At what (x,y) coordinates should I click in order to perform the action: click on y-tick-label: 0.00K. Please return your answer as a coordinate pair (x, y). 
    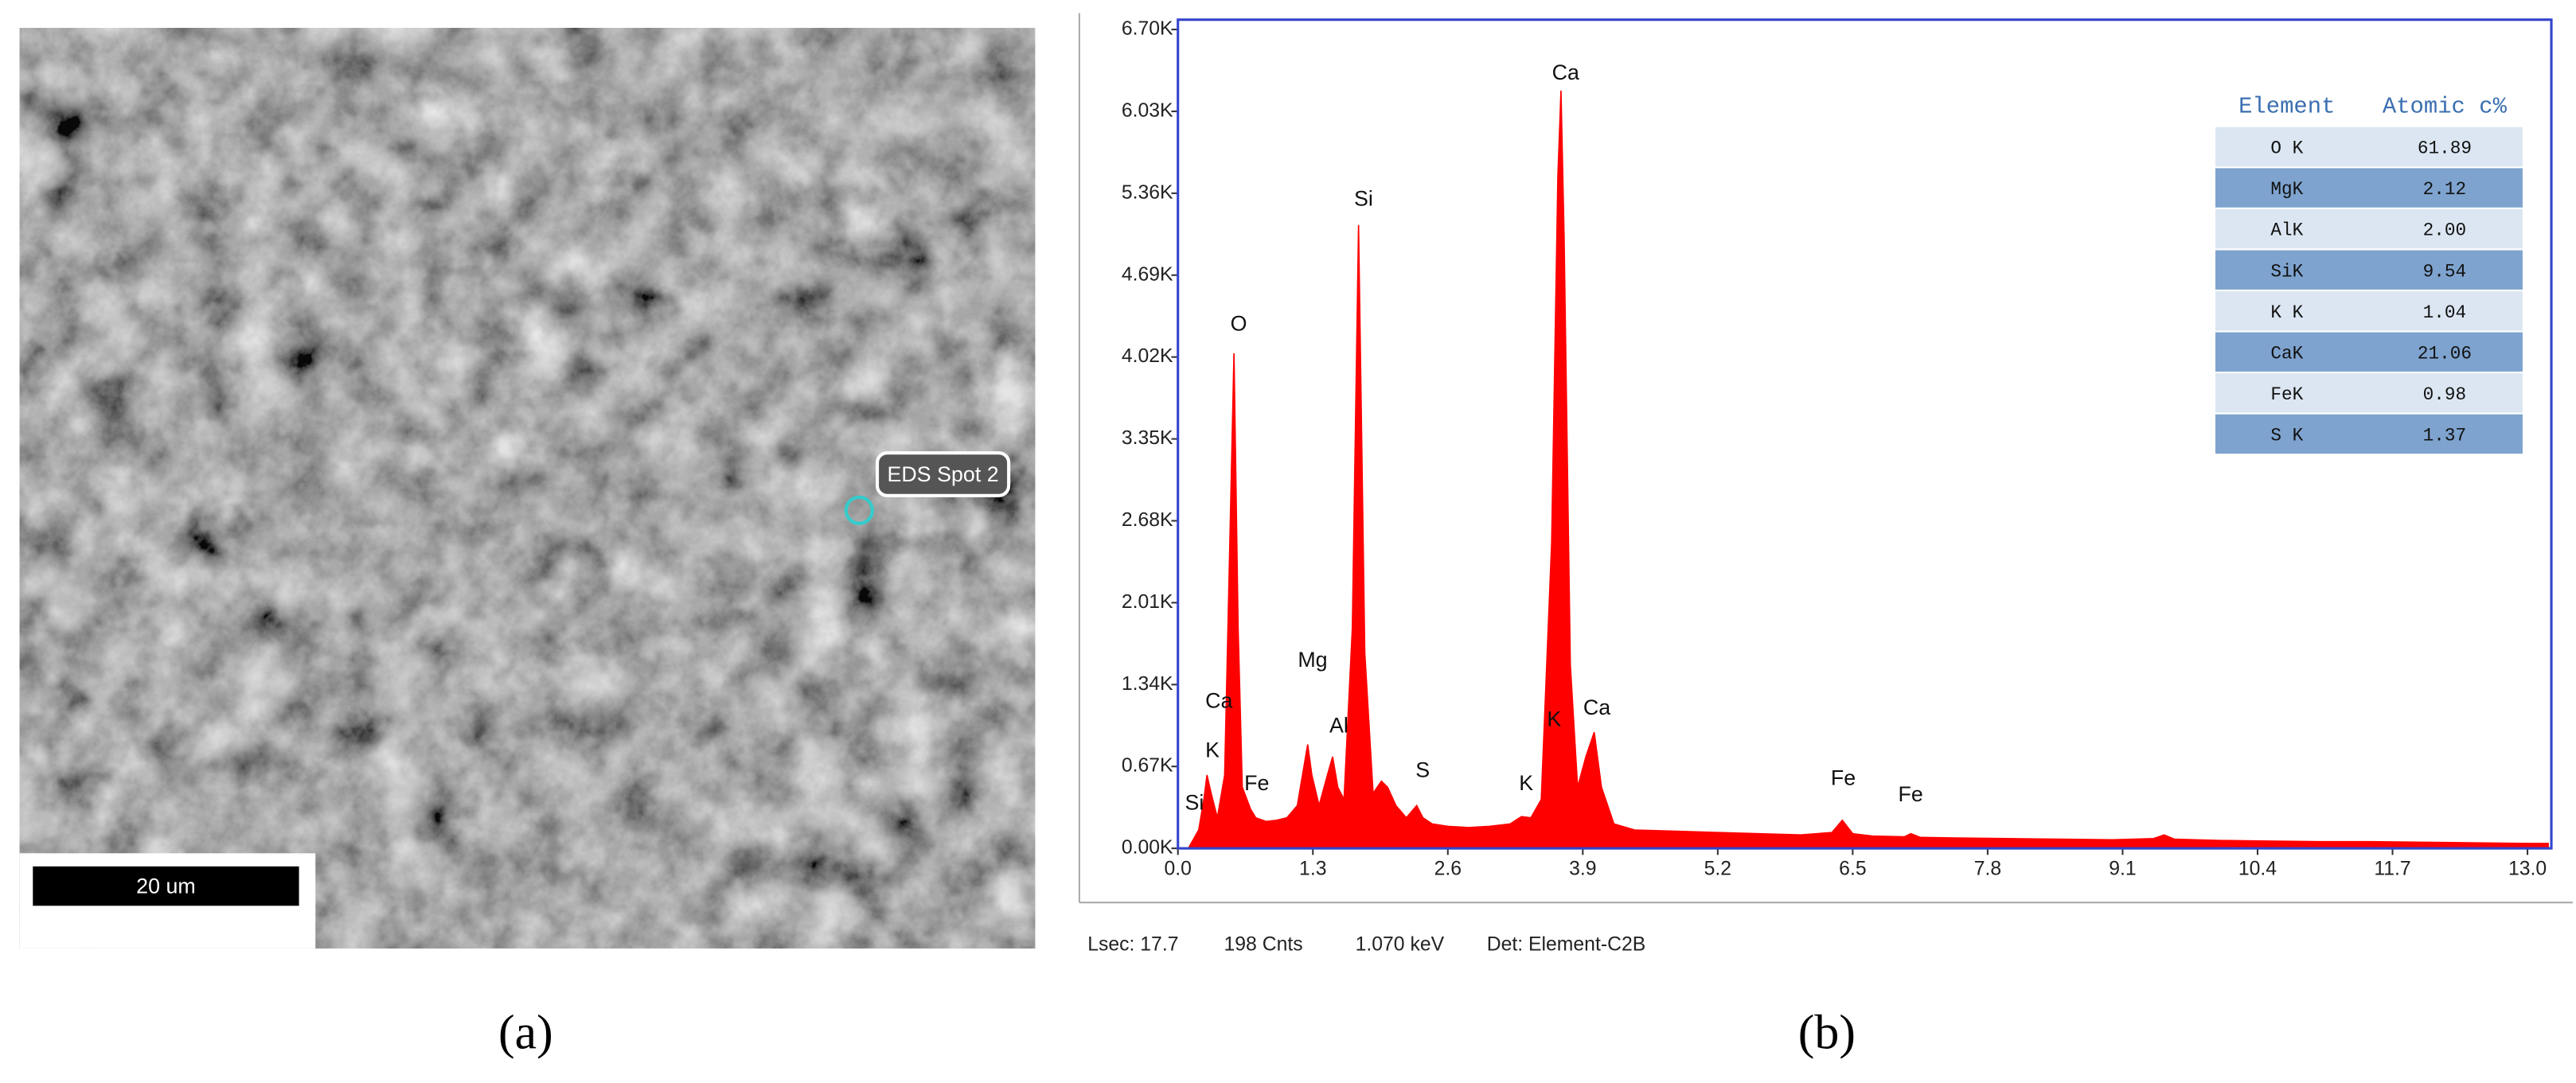
    Looking at the image, I should click on (1147, 848).